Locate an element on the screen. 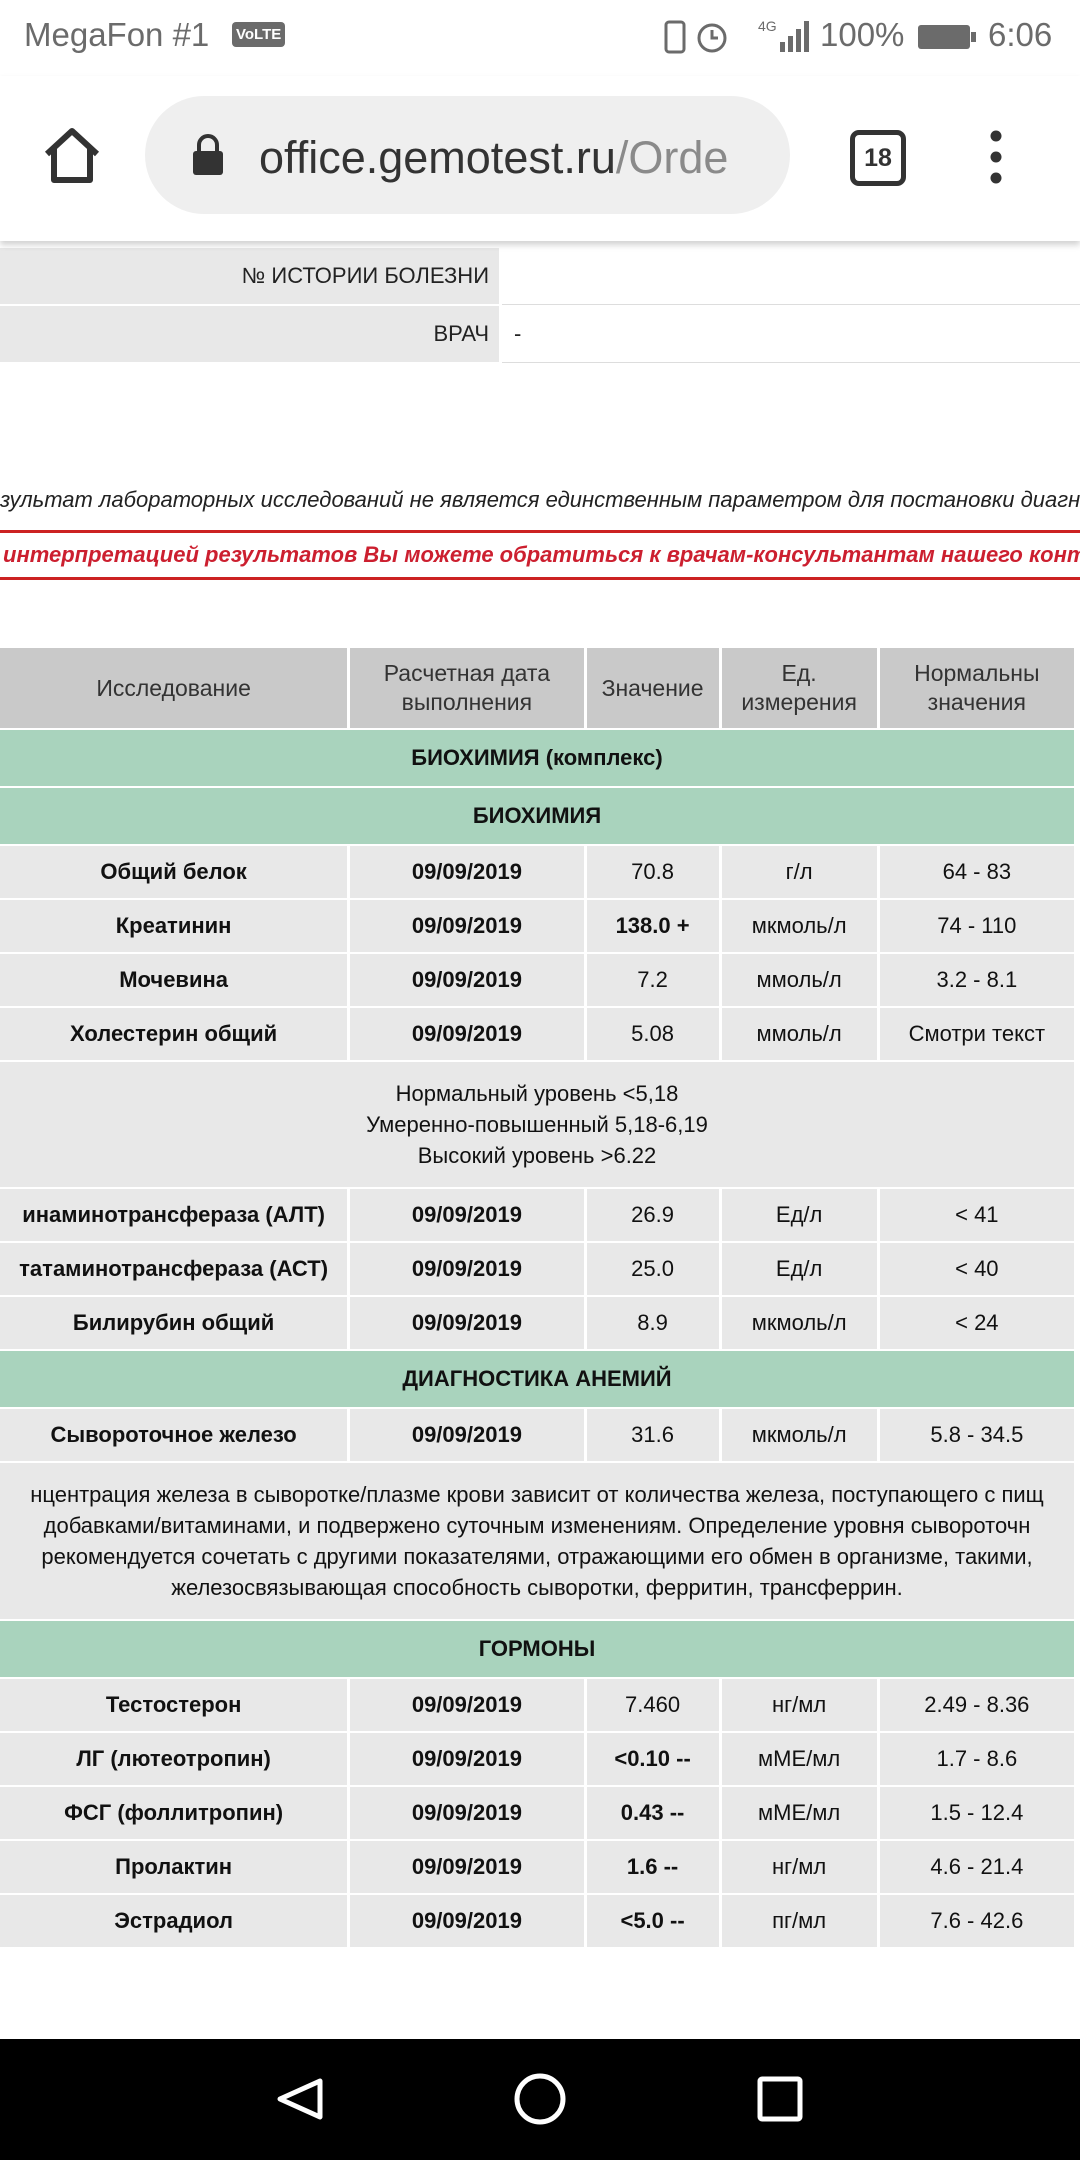  test-range: 7.6 - 42.6 is located at coordinates (976, 1921).